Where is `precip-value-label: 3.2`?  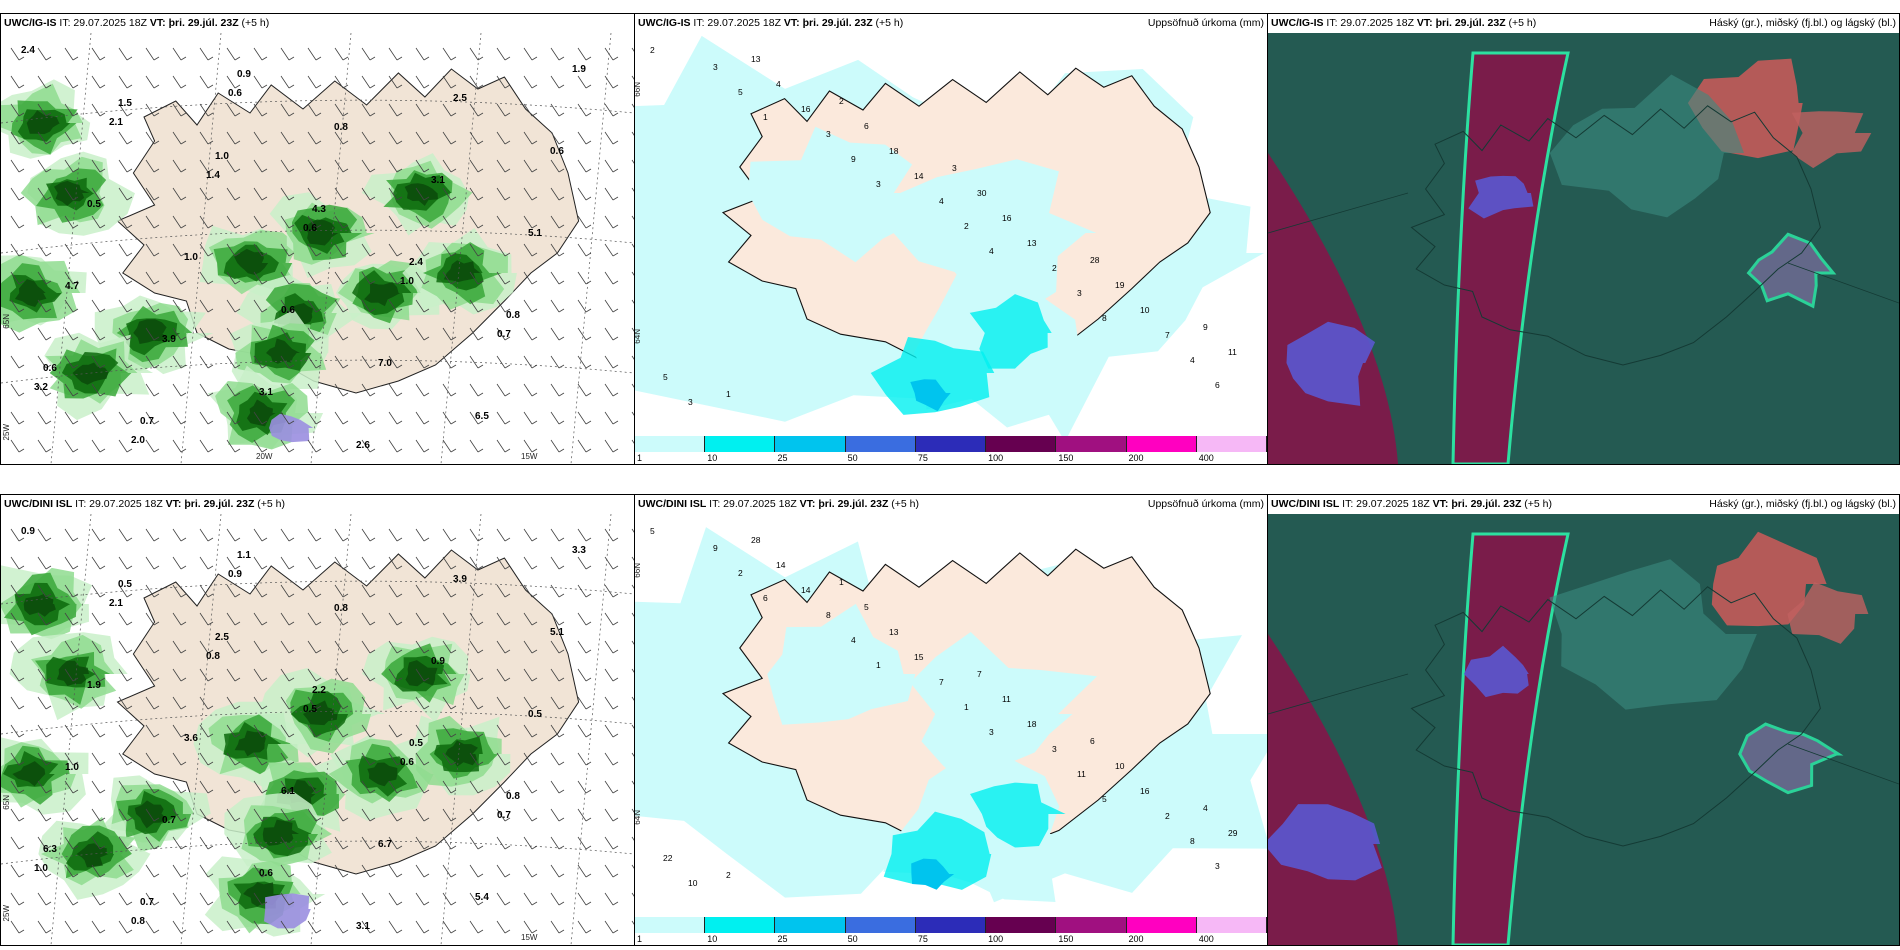 precip-value-label: 3.2 is located at coordinates (41, 387).